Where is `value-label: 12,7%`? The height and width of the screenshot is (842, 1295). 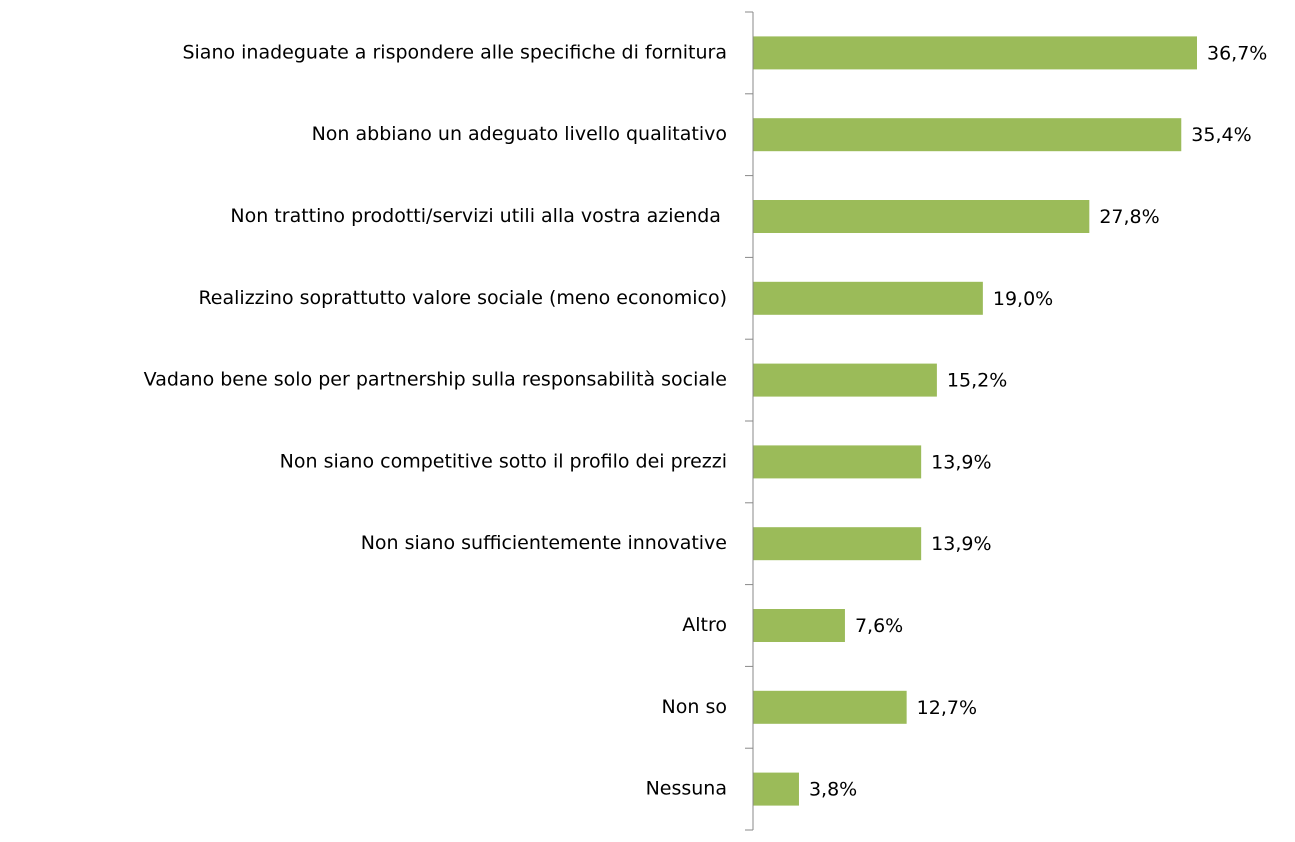 value-label: 12,7% is located at coordinates (947, 708).